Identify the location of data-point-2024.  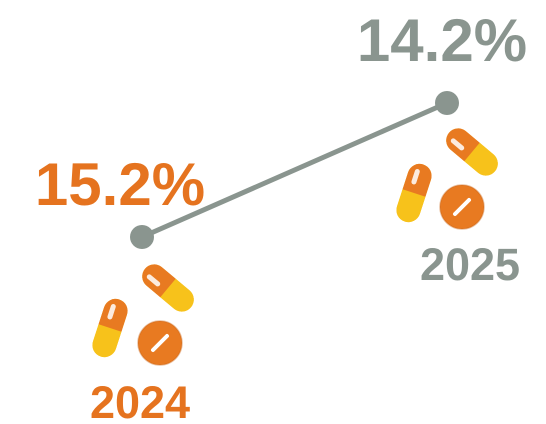
(142, 237).